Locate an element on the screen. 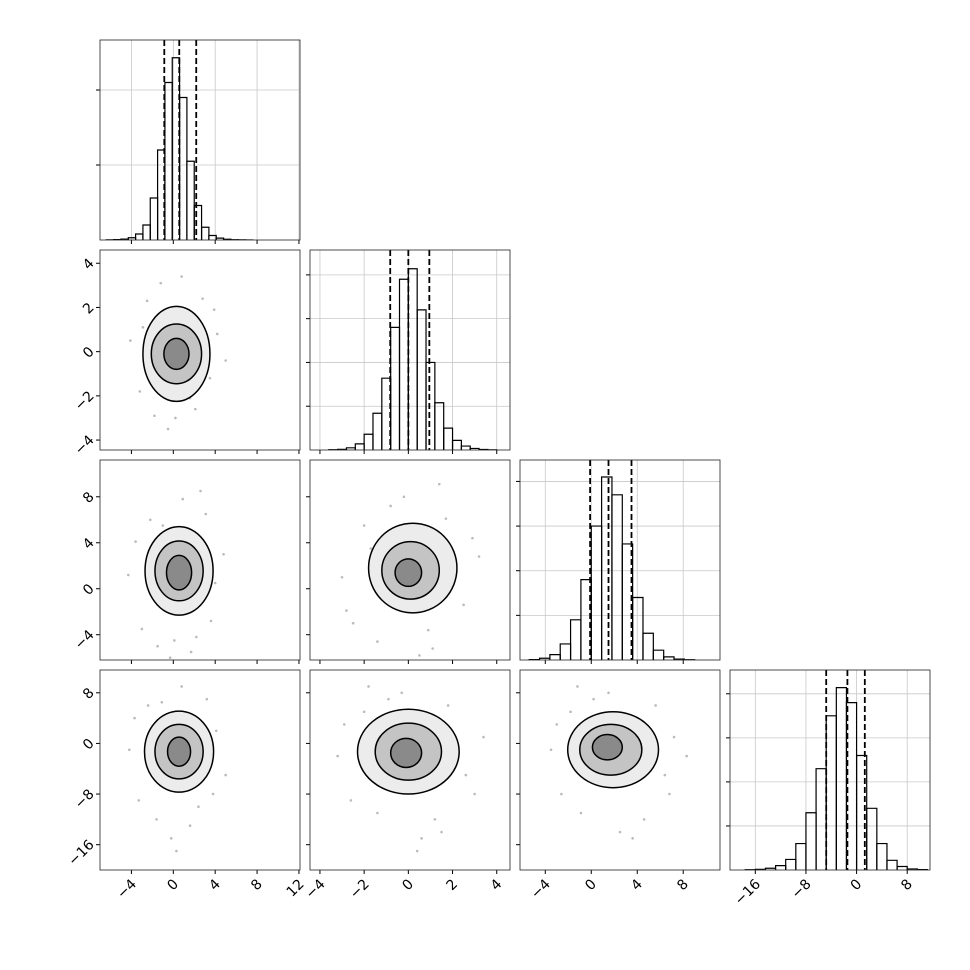  y-tick-label: 8 is located at coordinates (89, 498).